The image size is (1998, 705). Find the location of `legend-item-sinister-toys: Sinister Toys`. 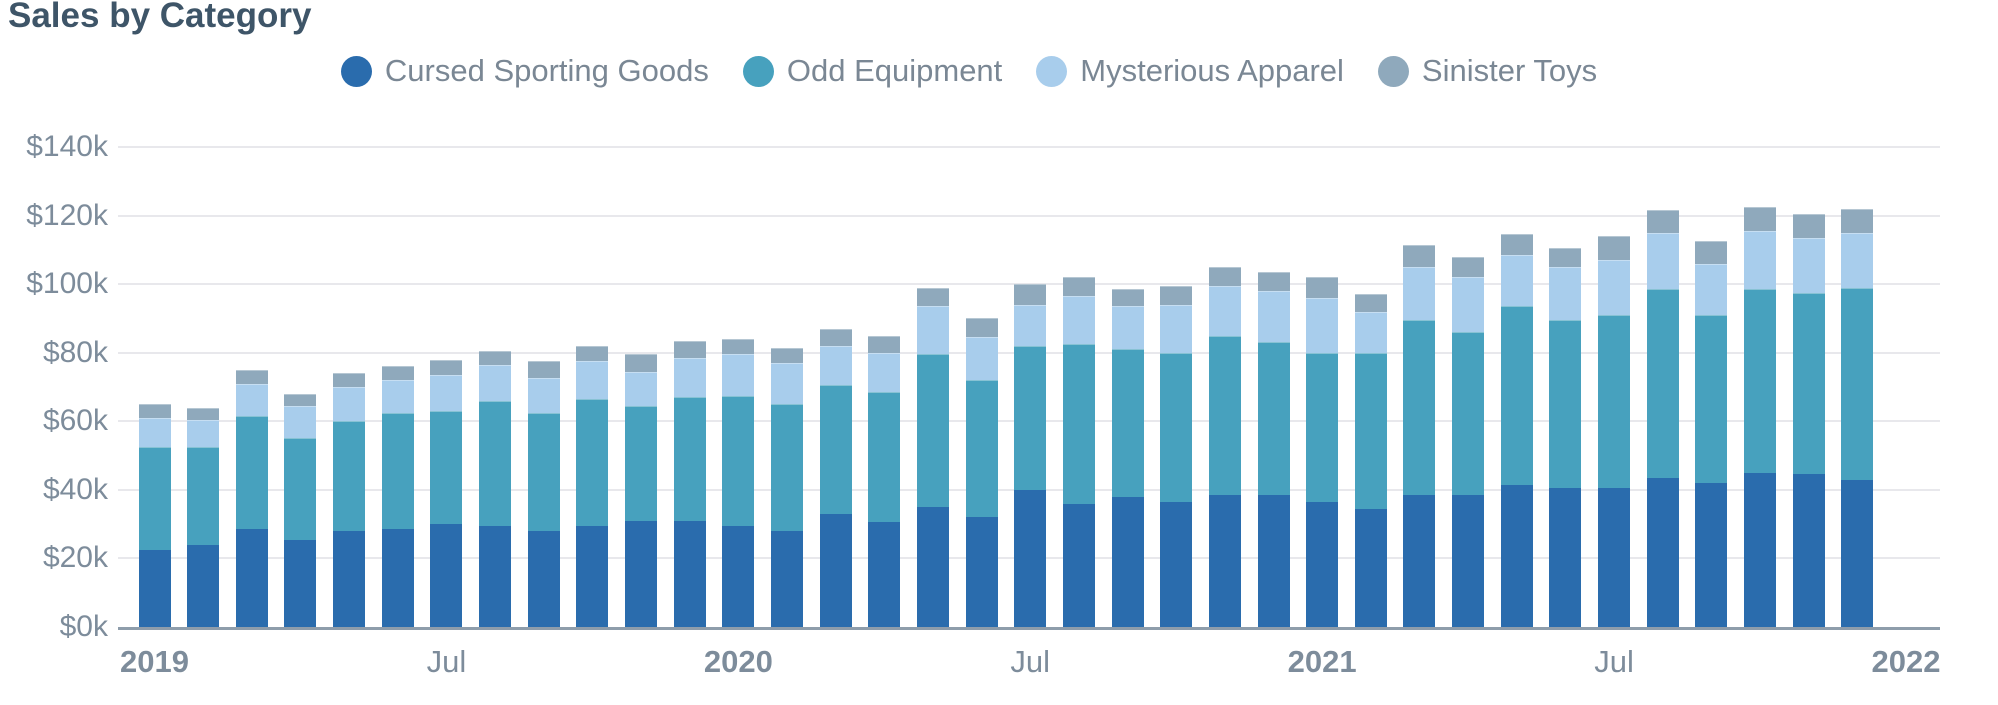

legend-item-sinister-toys: Sinister Toys is located at coordinates (1487, 71).